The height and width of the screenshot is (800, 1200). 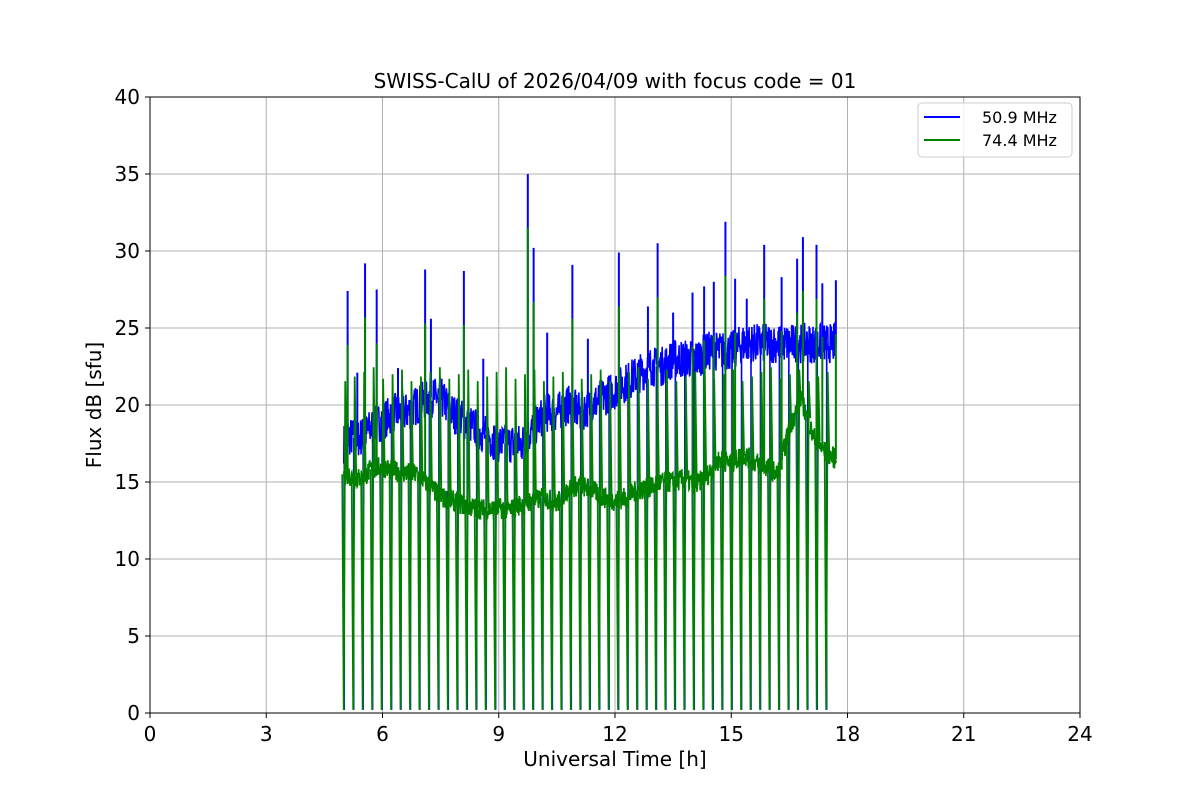 What do you see at coordinates (963, 734) in the screenshot?
I see `x-tick-label: 21` at bounding box center [963, 734].